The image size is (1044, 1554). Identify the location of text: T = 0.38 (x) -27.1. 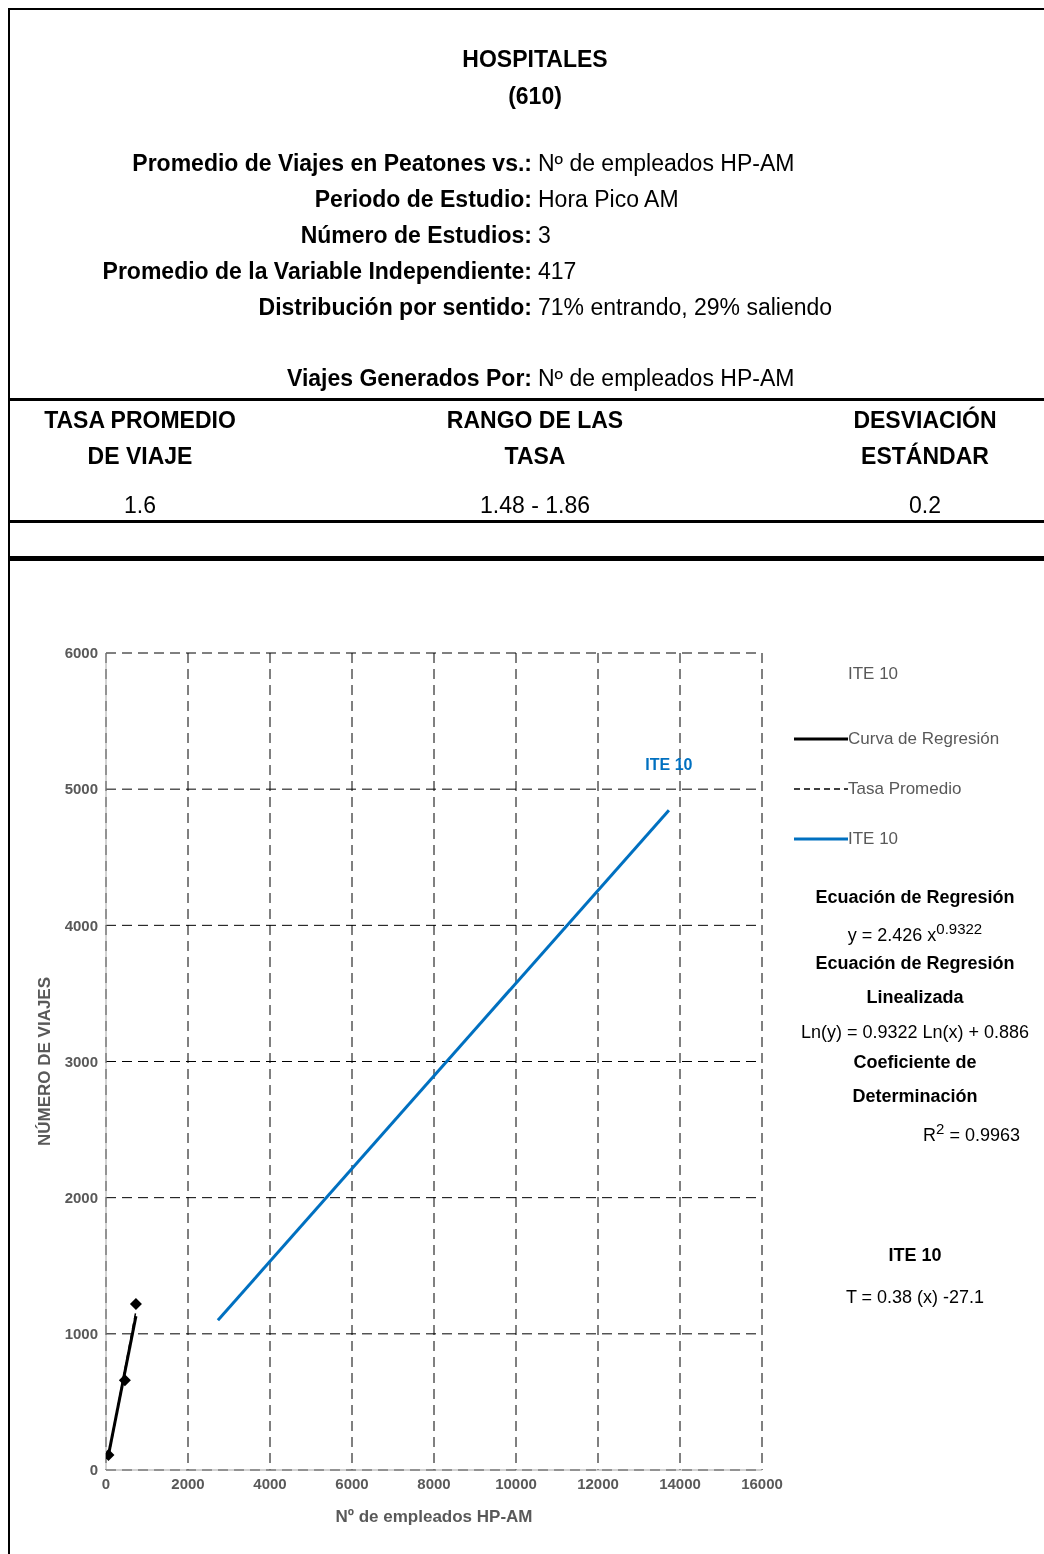
(915, 1297).